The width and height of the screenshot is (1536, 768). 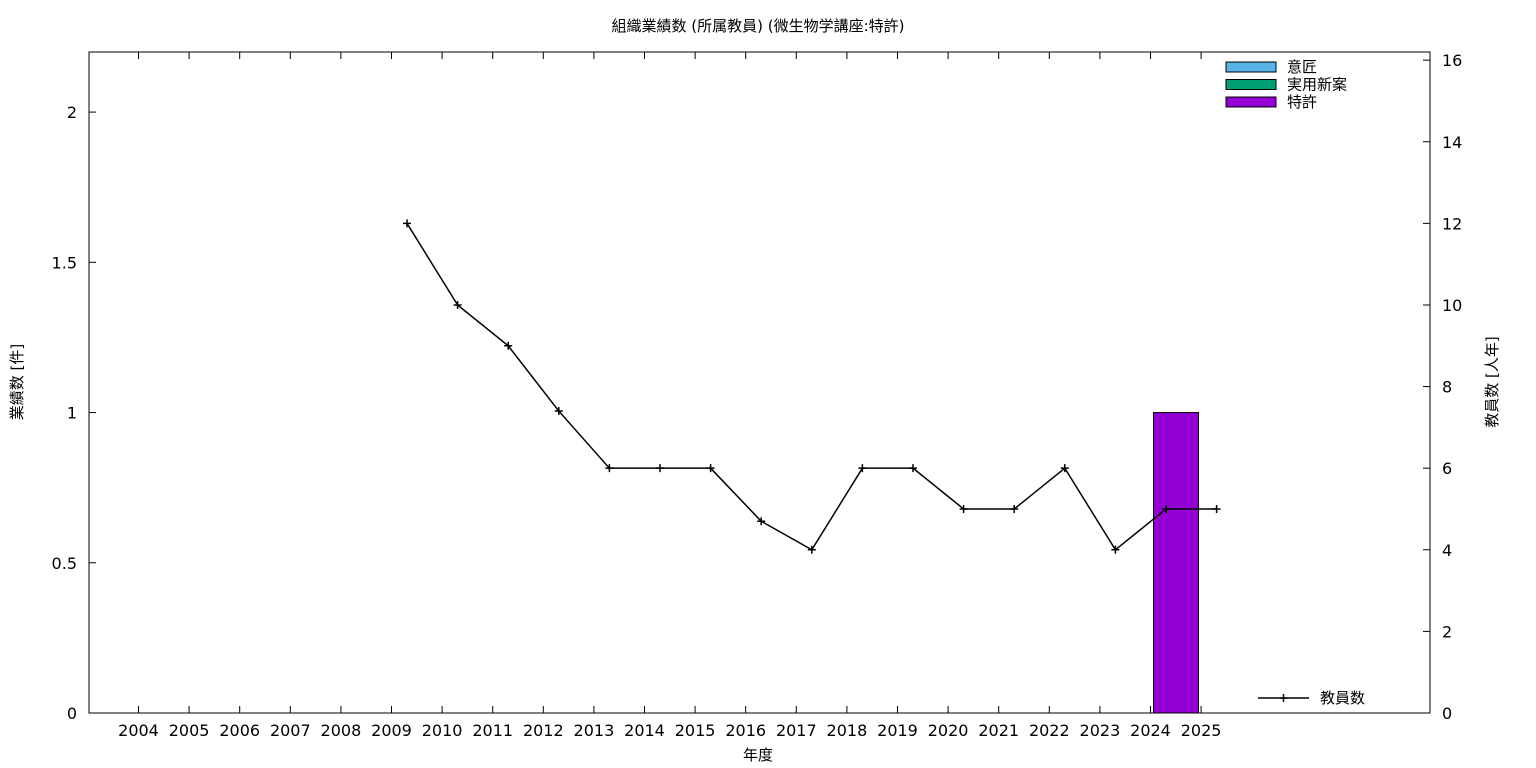 I want to click on y-tick-label: 1.5, so click(x=64, y=262).